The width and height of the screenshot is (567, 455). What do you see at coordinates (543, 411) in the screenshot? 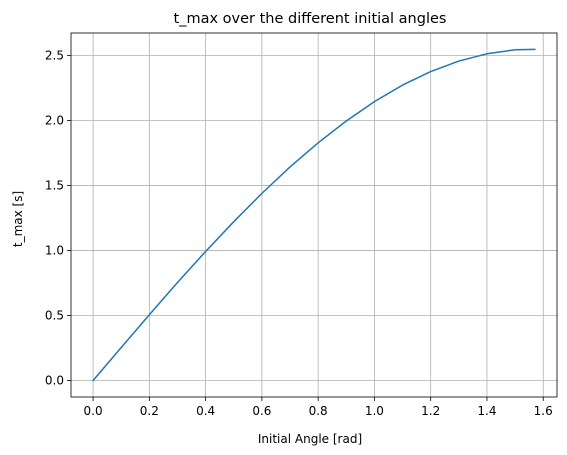
I see `x-tick-label: 1.6` at bounding box center [543, 411].